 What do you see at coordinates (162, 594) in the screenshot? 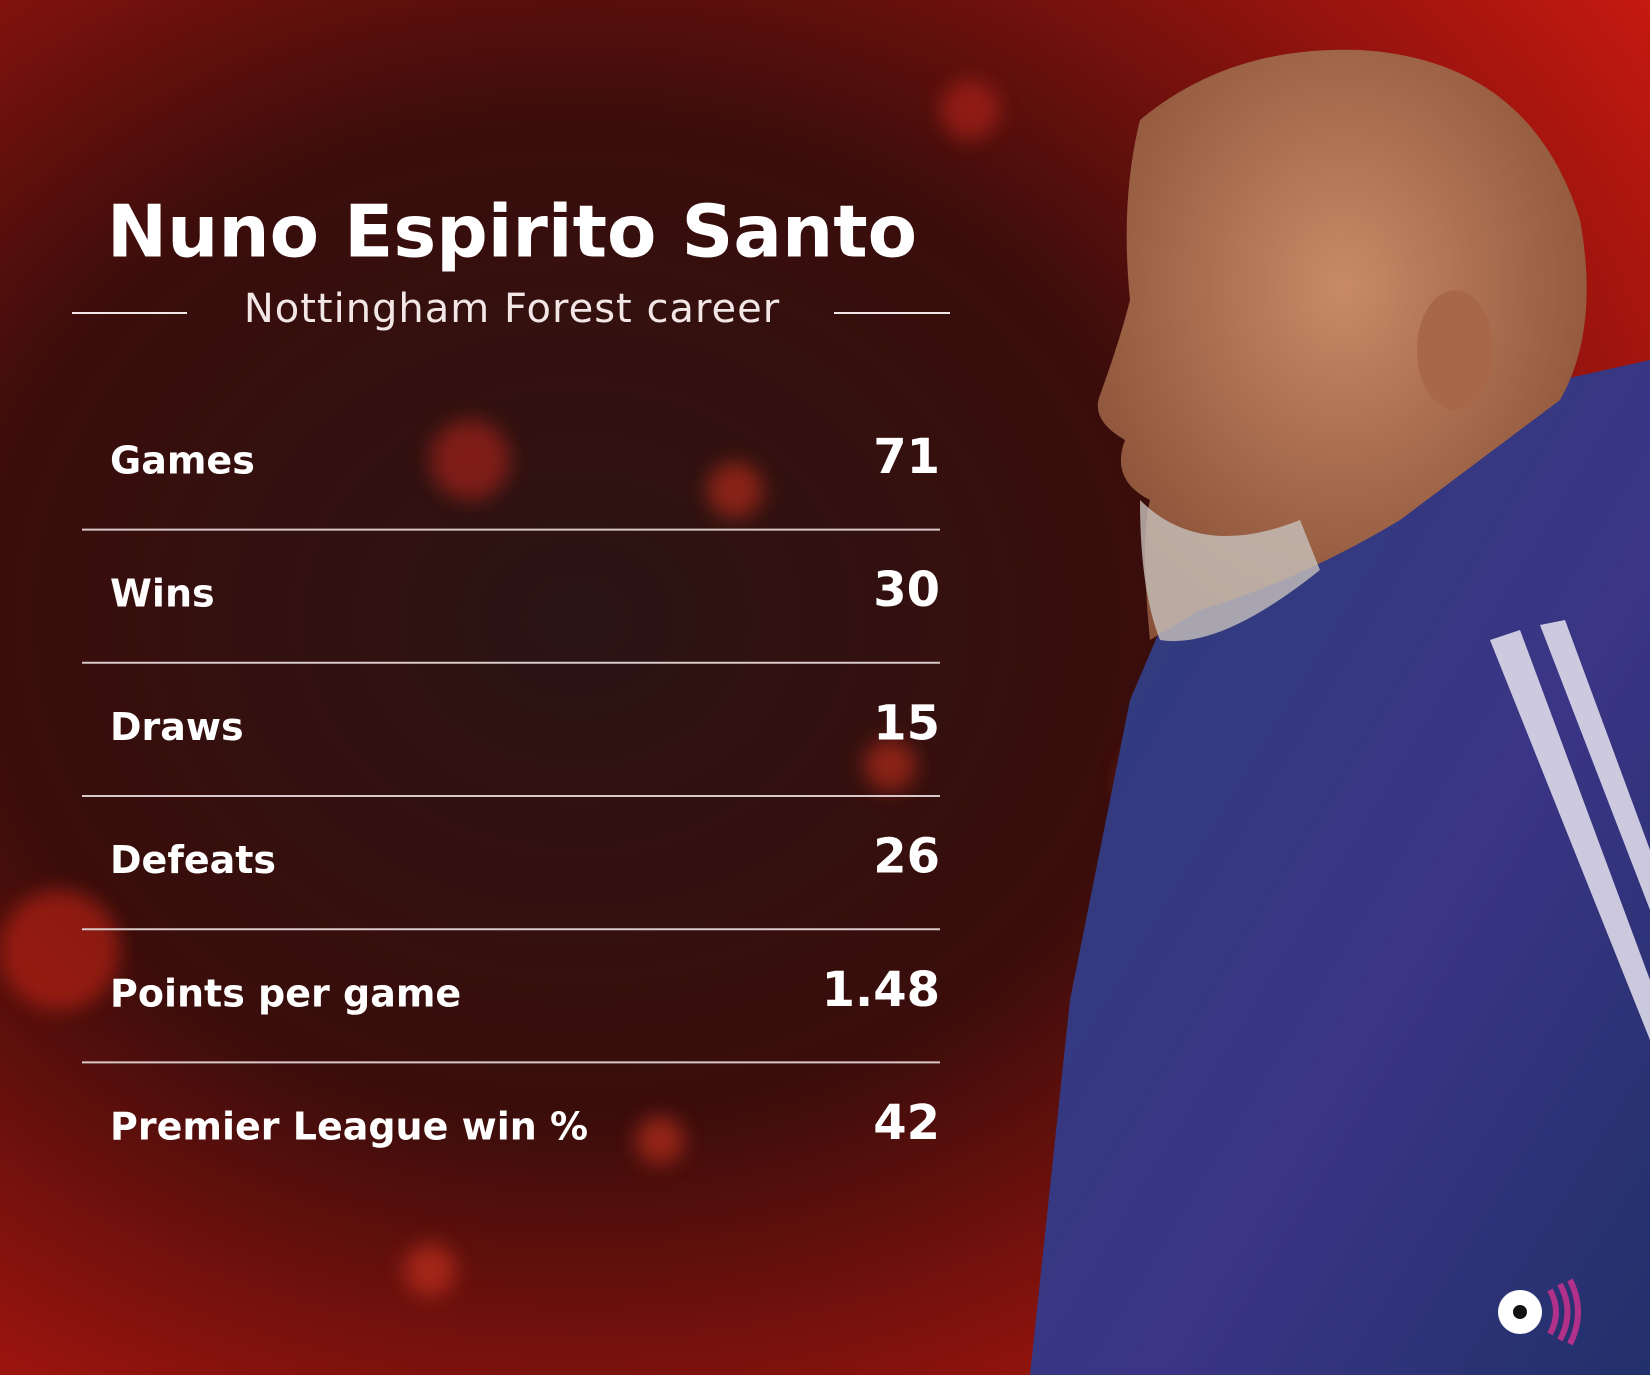
I see `stat-label: Wins` at bounding box center [162, 594].